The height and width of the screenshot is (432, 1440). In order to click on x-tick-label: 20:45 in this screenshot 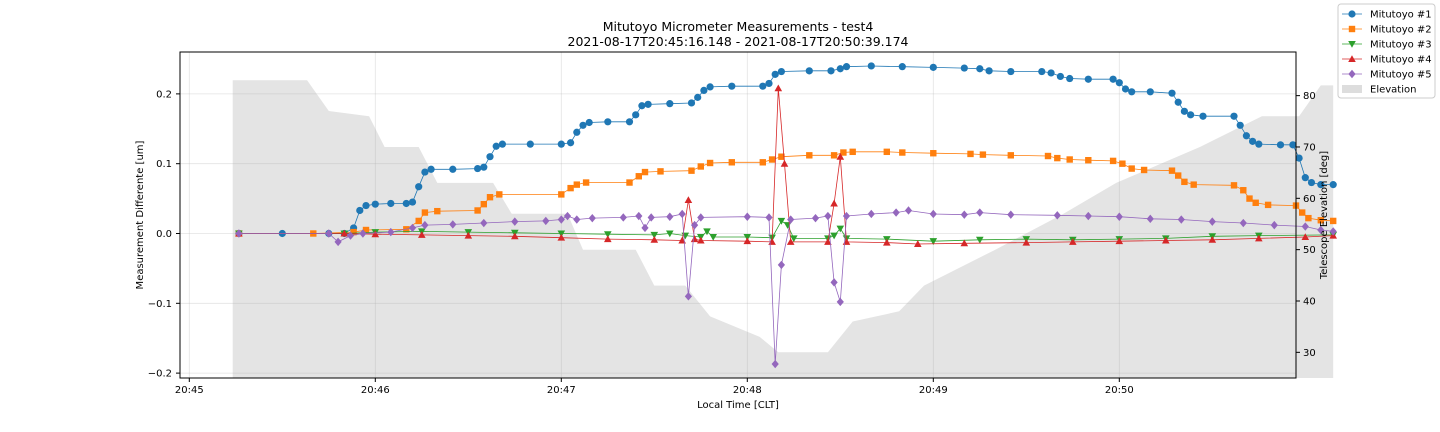, I will do `click(189, 390)`.